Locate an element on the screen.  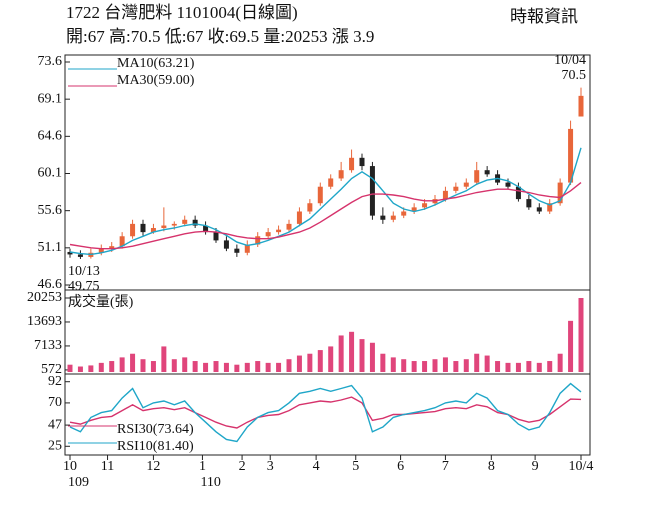
x-tick-label: 10/4 is located at coordinates (581, 466).